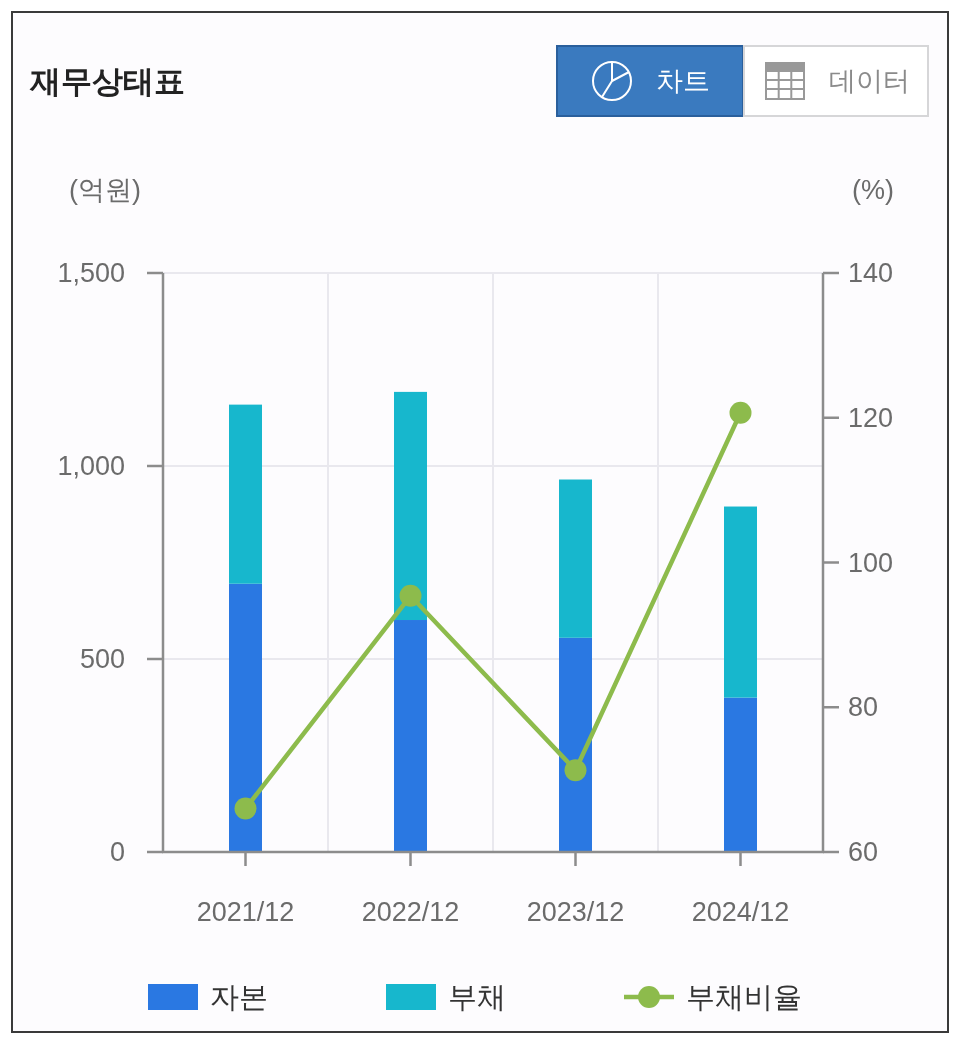 The width and height of the screenshot is (960, 1044). What do you see at coordinates (239, 997) in the screenshot?
I see `legend-label: 자본` at bounding box center [239, 997].